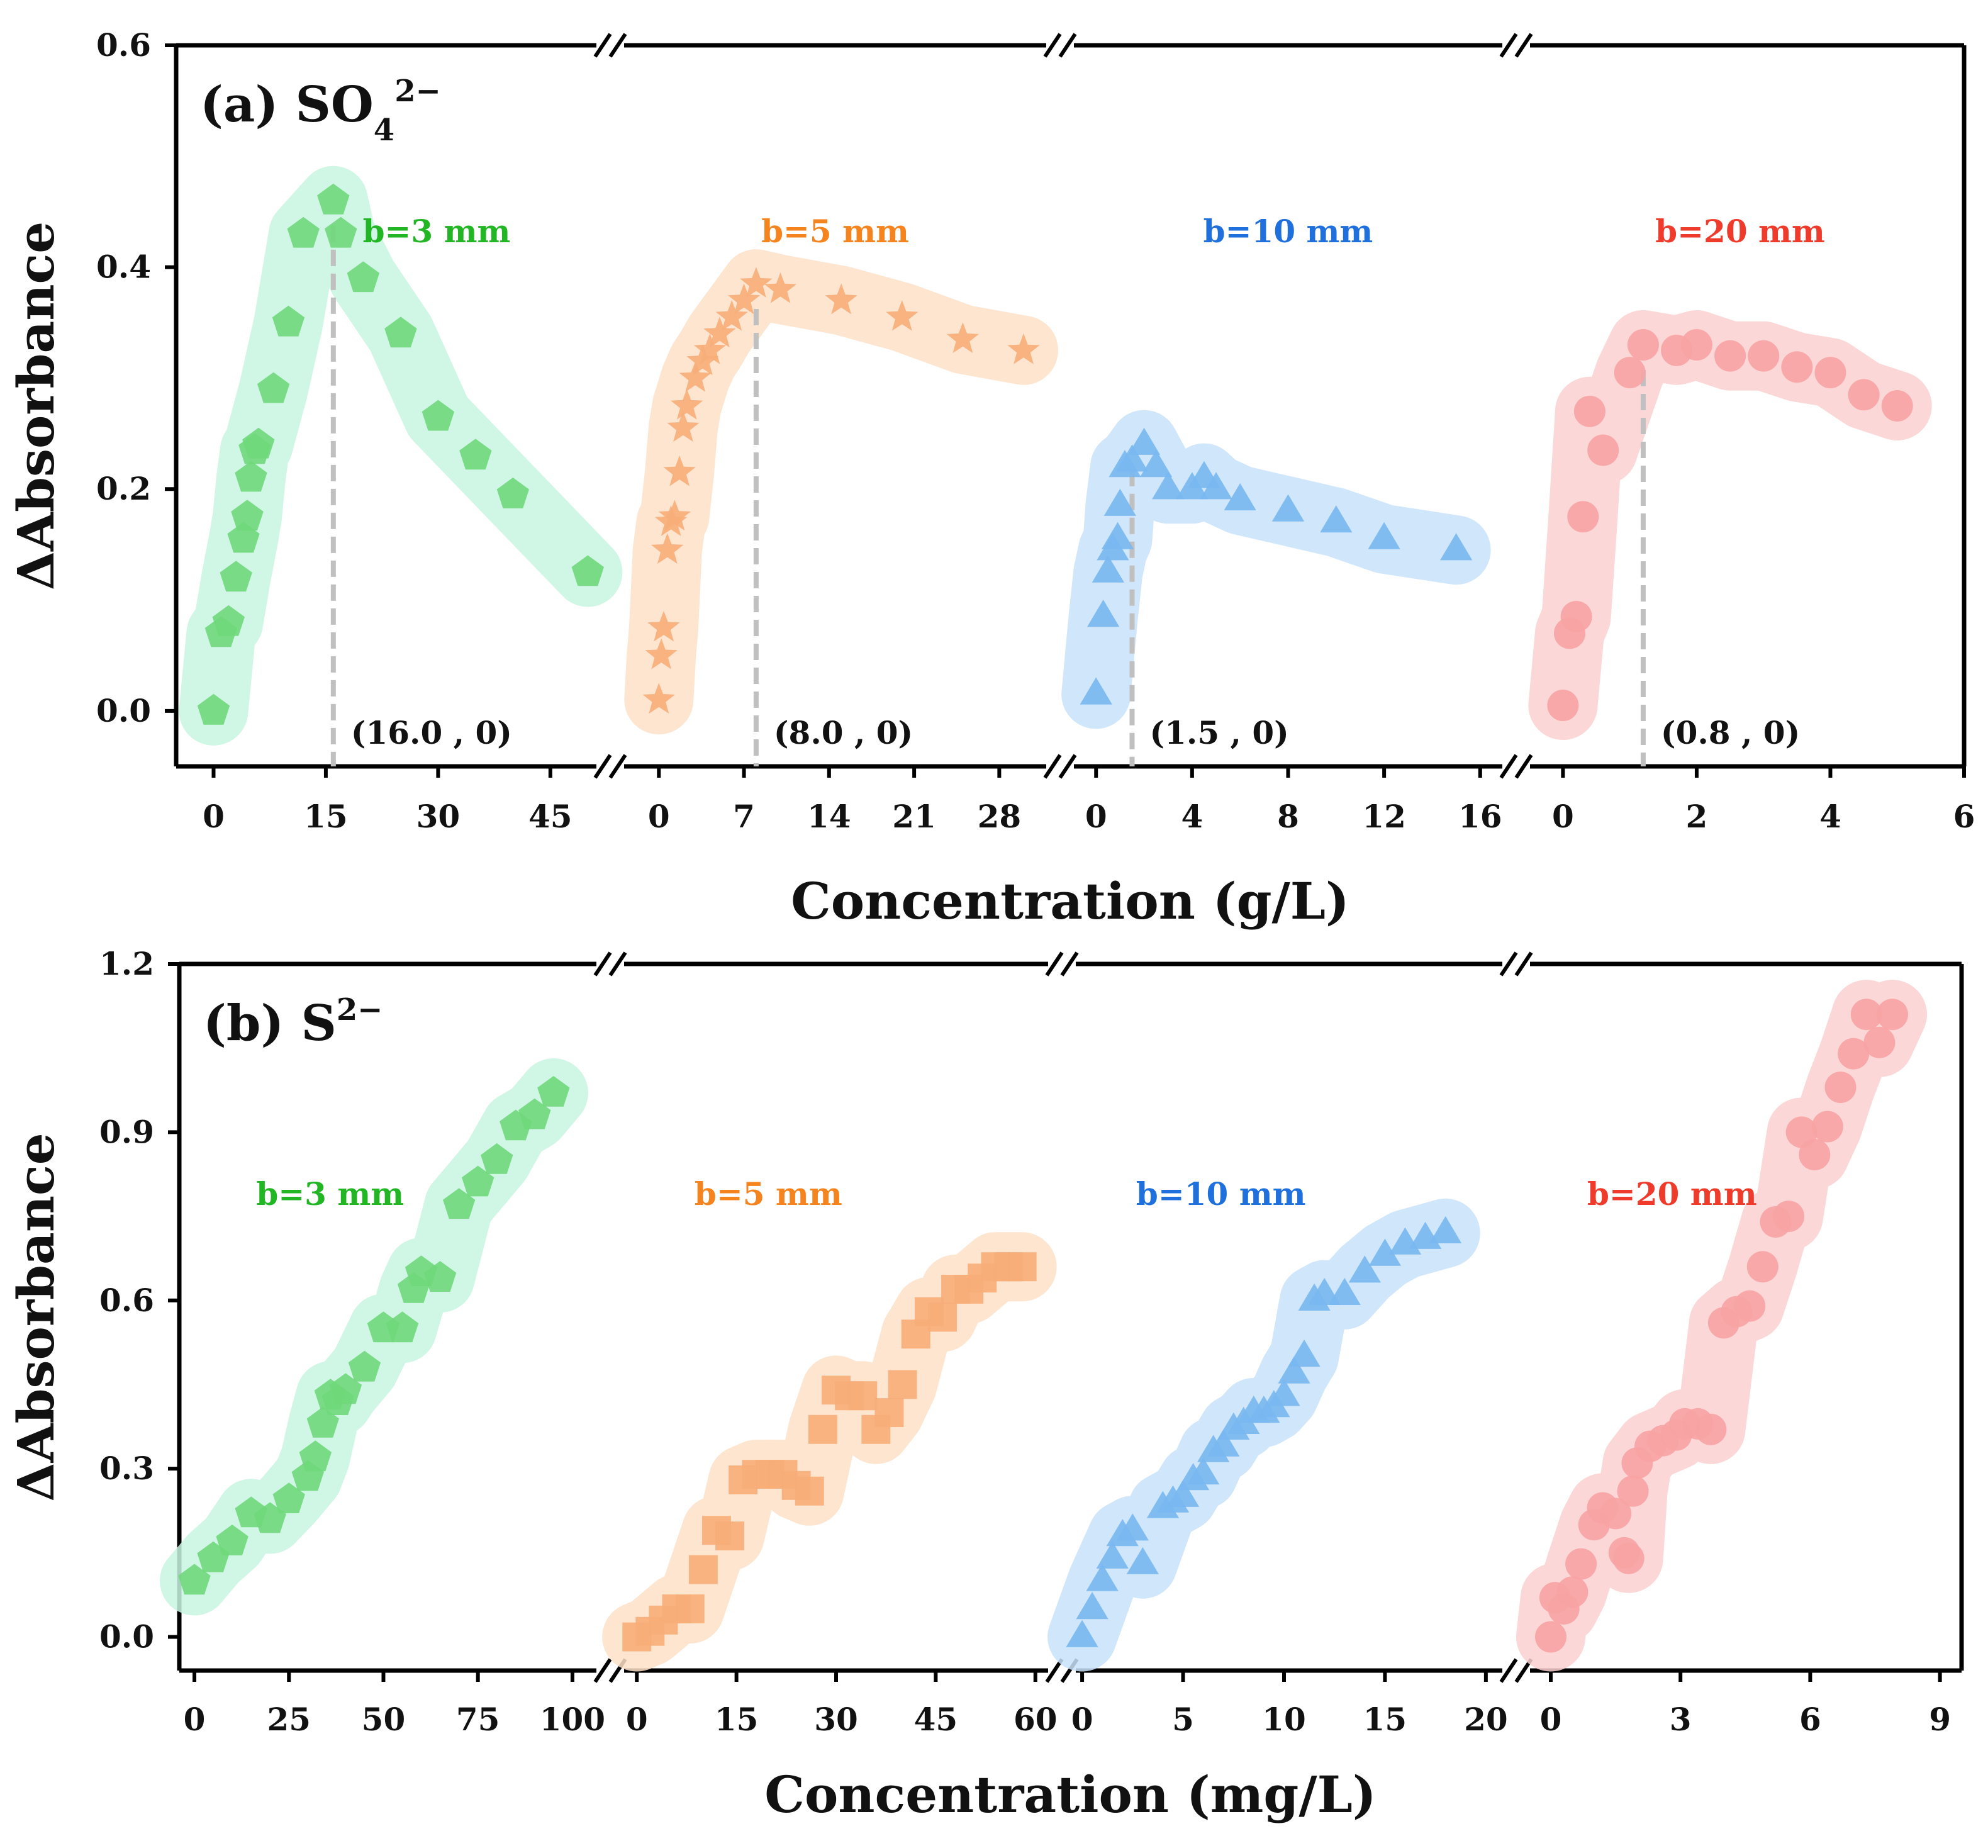 The image size is (1988, 1848). I want to click on x-tick-label: 20, so click(1486, 1719).